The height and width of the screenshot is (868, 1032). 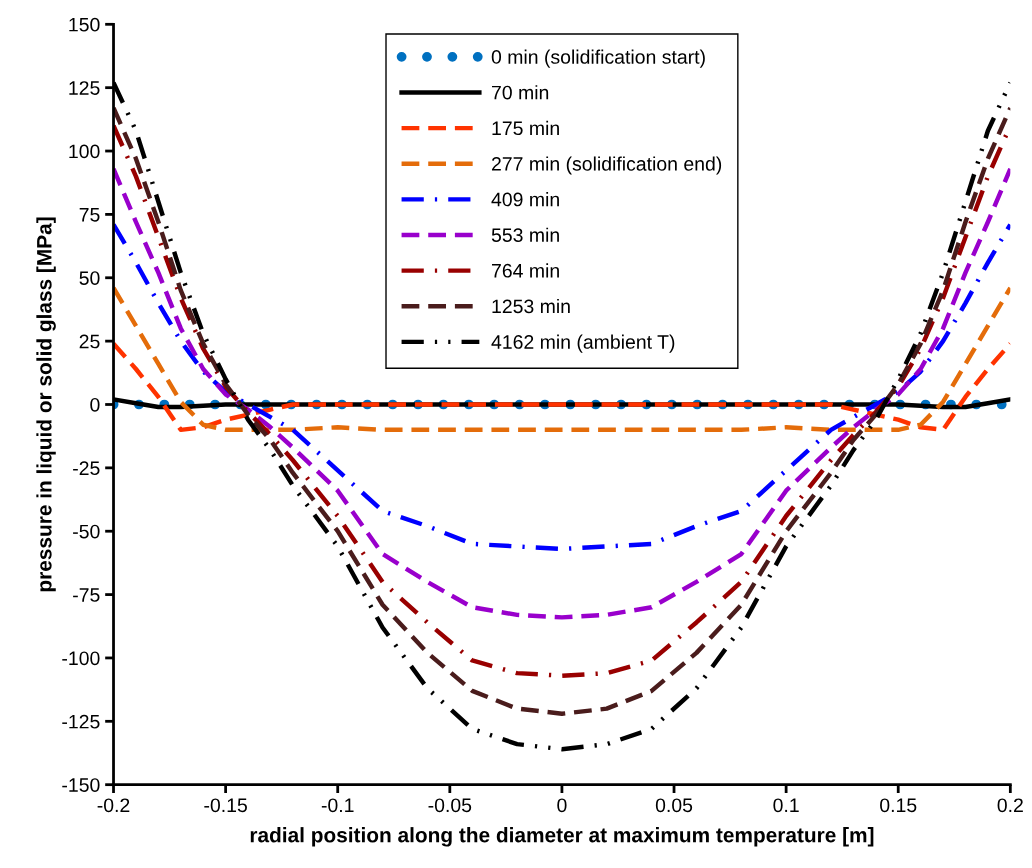 I want to click on y-tick-label: -100, so click(x=81, y=658).